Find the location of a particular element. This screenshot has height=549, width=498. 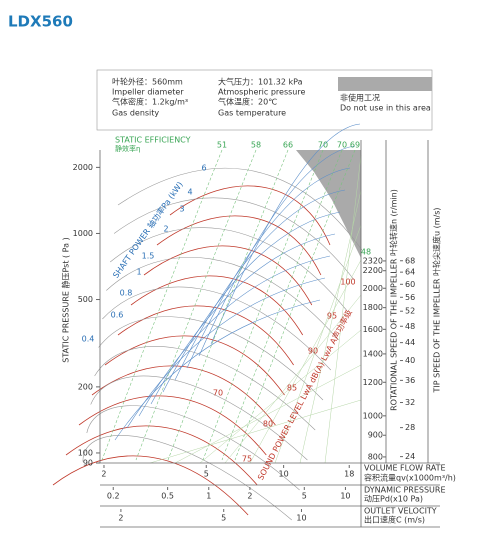

y-axis-title: STATIC PRESSURE 静压Pst ( Pa ) is located at coordinates (66, 299).